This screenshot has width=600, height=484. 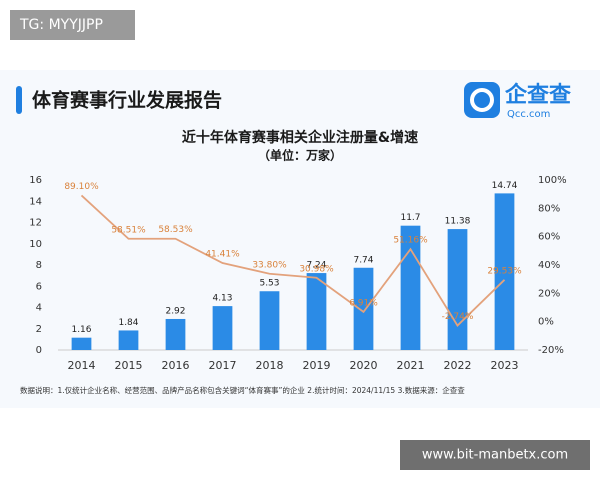 I want to click on line-label: 30.98%, so click(x=316, y=269).